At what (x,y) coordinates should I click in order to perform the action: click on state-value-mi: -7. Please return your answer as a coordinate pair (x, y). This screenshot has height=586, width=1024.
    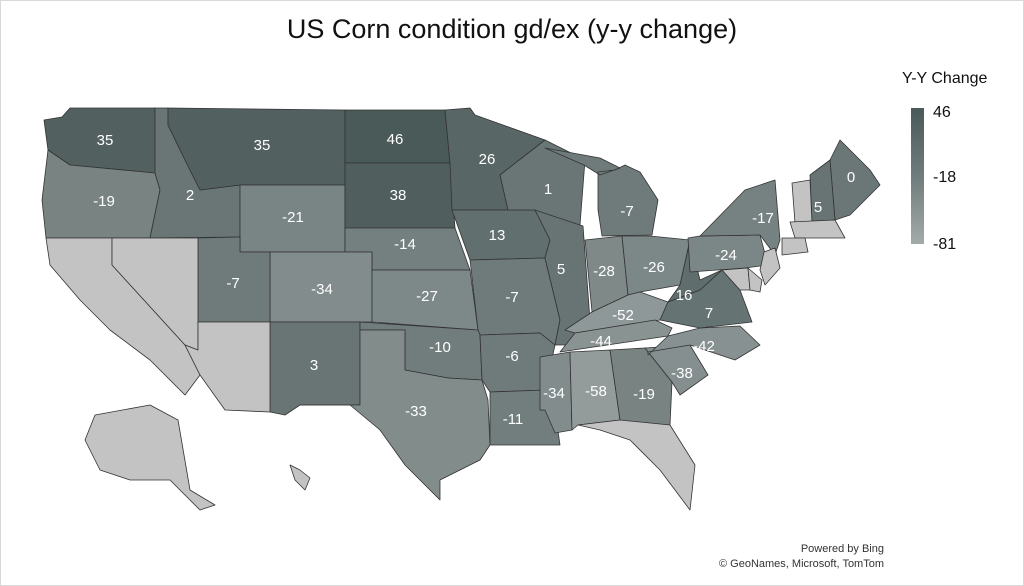
    Looking at the image, I should click on (626, 211).